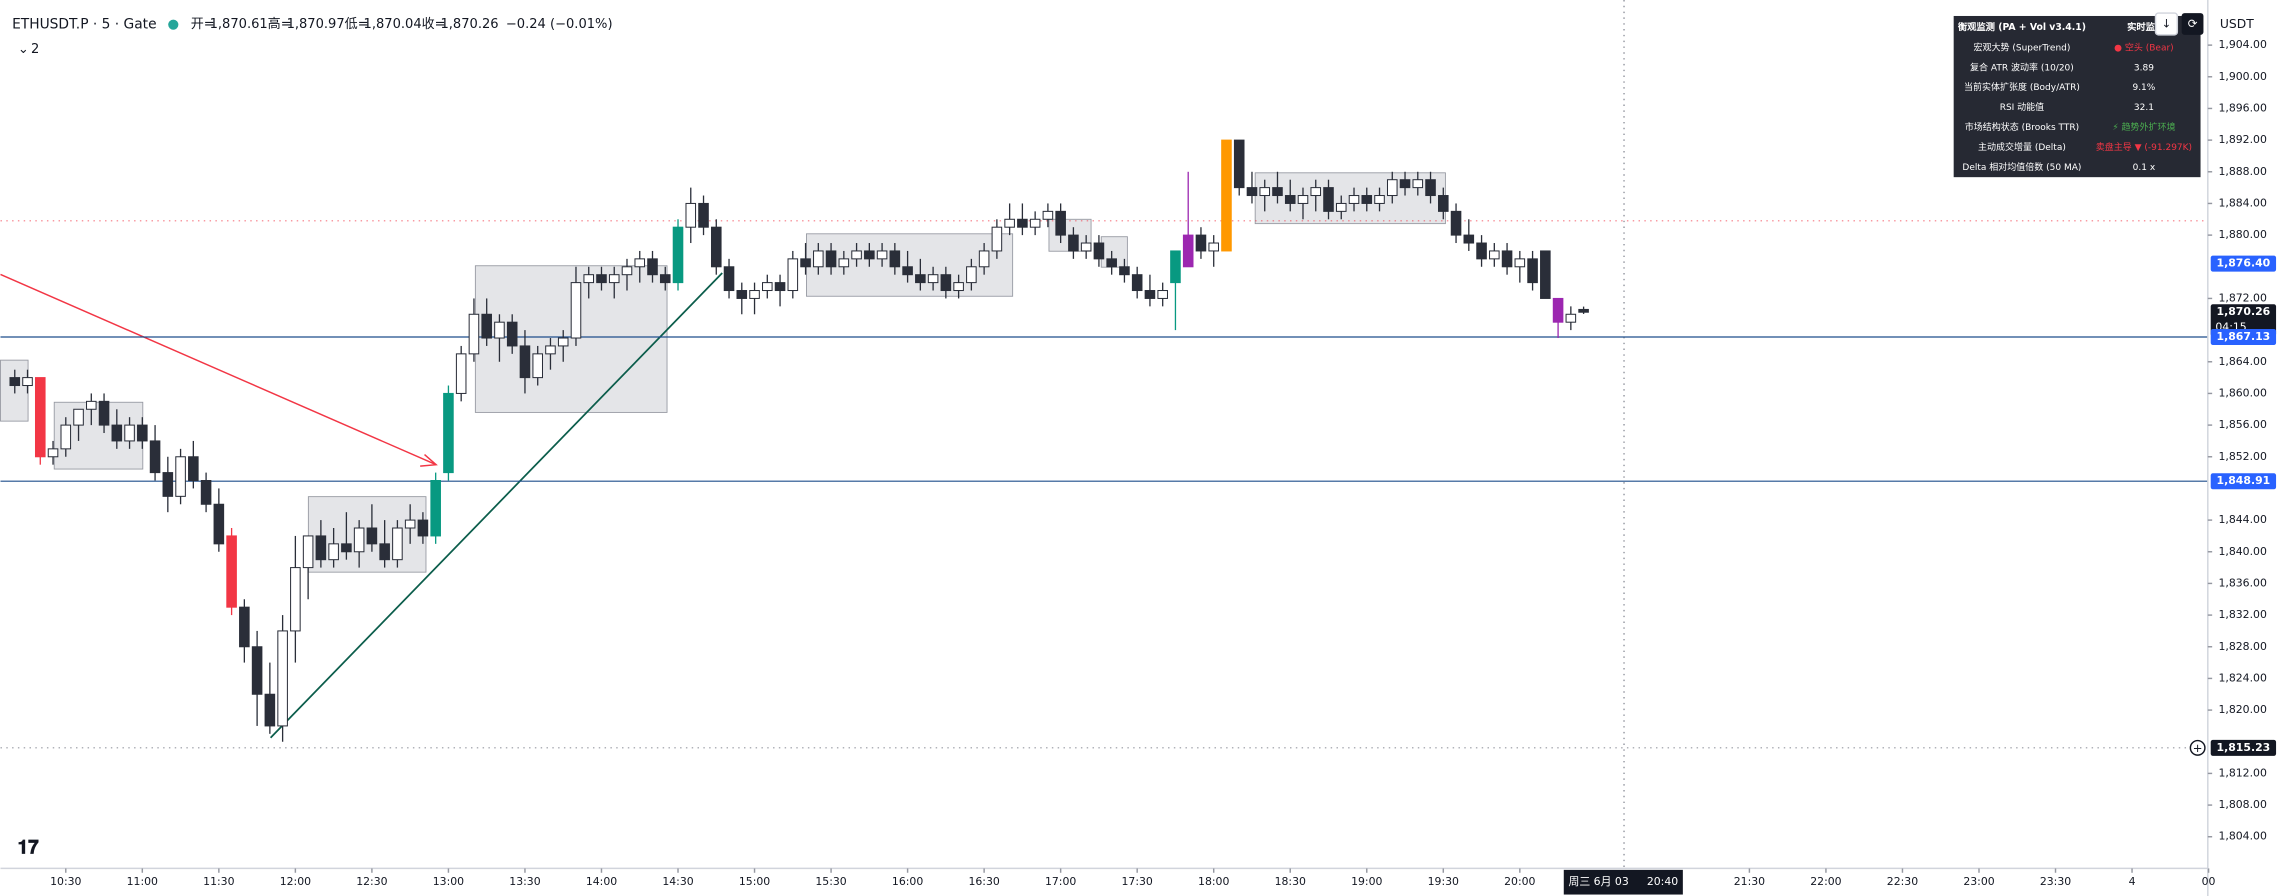 The image size is (2278, 896). Describe the element at coordinates (2242, 614) in the screenshot. I see `y-tick-label: 1,832.00` at that location.